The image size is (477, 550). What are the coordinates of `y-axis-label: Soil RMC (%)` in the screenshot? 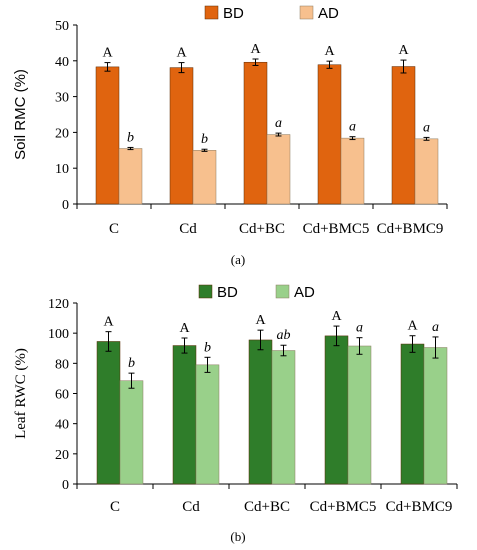 It's located at (20, 114).